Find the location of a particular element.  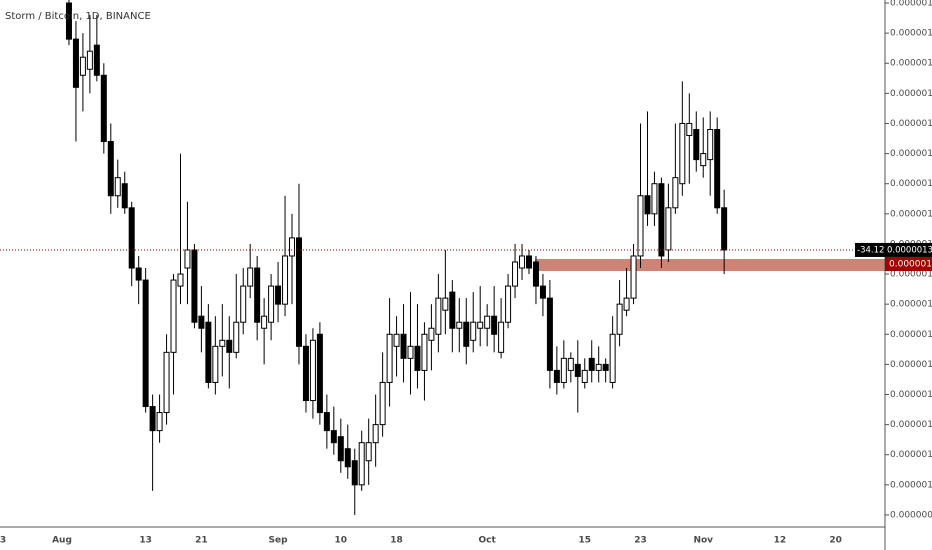

y-tick-label: 0.00000155 is located at coordinates (911, 154).